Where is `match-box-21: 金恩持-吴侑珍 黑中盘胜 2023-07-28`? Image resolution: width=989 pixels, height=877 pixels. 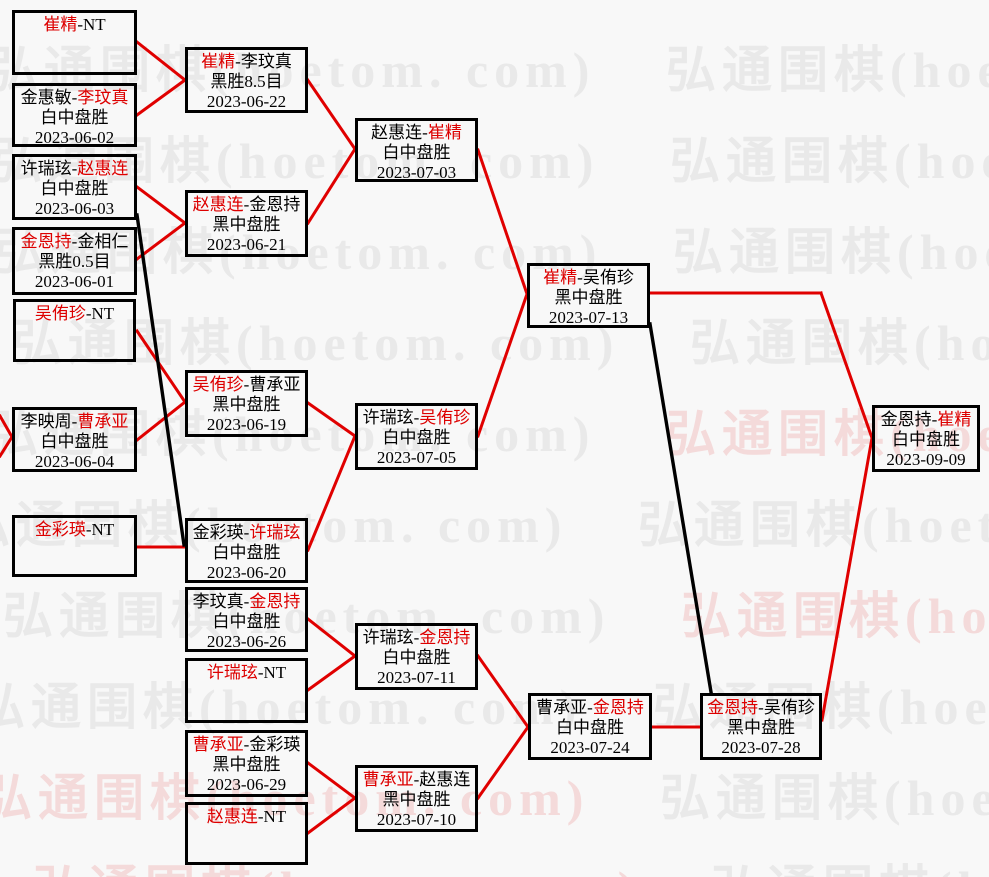
match-box-21: 金恩持-吴侑珍 黑中盘胜 2023-07-28 is located at coordinates (761, 726).